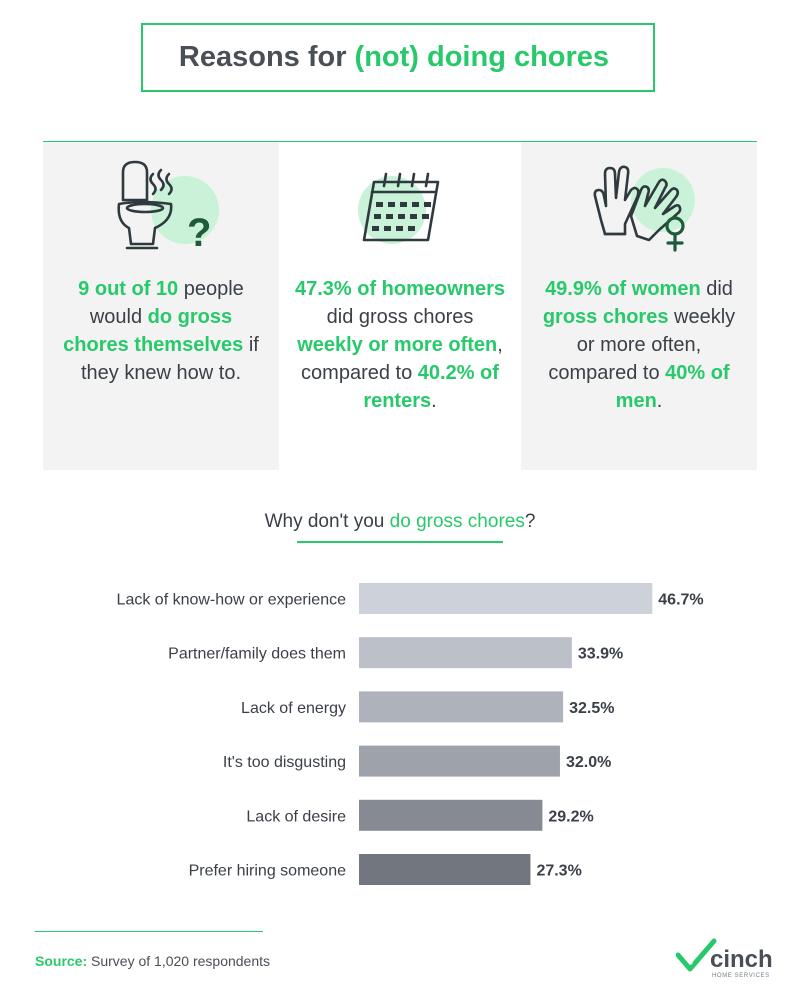 The image size is (800, 996). What do you see at coordinates (600, 654) in the screenshot?
I see `value-label: 33.9%` at bounding box center [600, 654].